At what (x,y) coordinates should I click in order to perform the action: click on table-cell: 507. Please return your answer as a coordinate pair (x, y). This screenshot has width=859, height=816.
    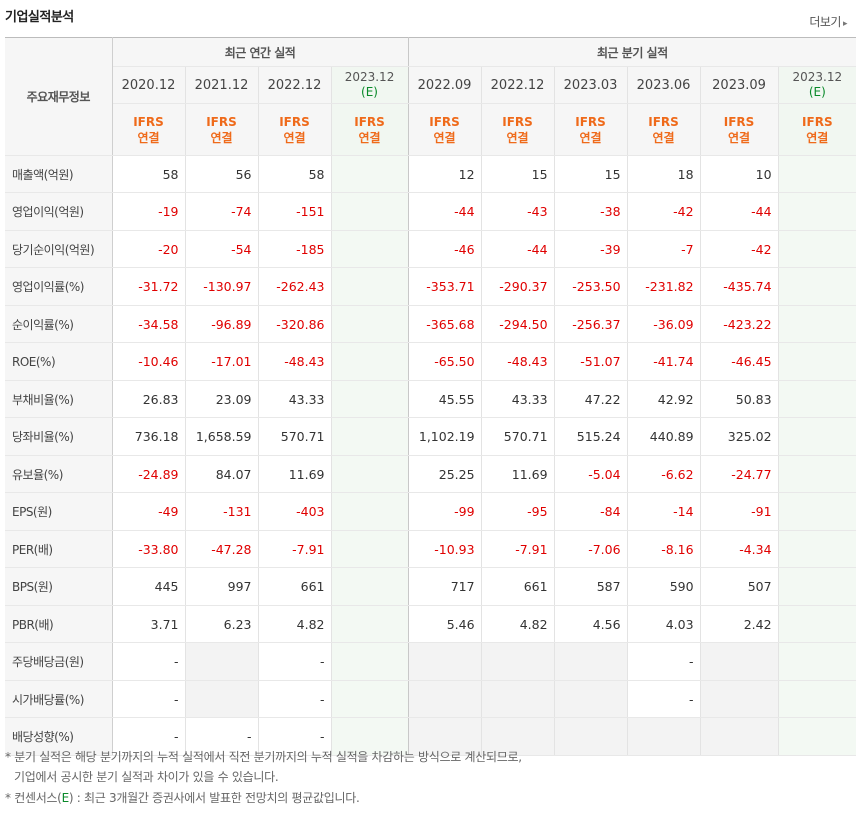
    Looking at the image, I should click on (739, 586).